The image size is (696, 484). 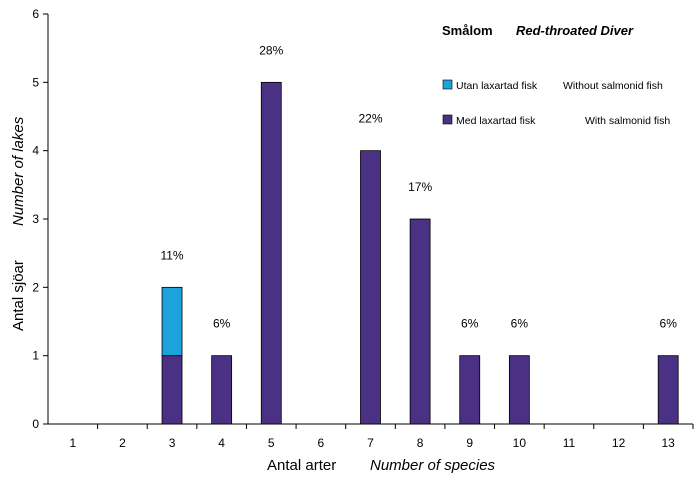 I want to click on y-tick-label: 5, so click(x=35, y=82).